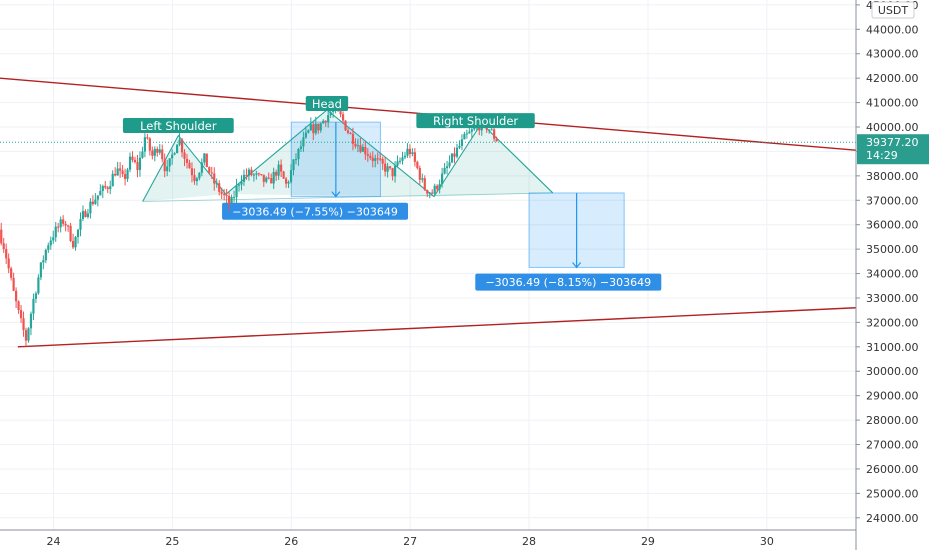 The image size is (932, 554). Describe the element at coordinates (892, 142) in the screenshot. I see `current-price-value: 39377.20` at that location.